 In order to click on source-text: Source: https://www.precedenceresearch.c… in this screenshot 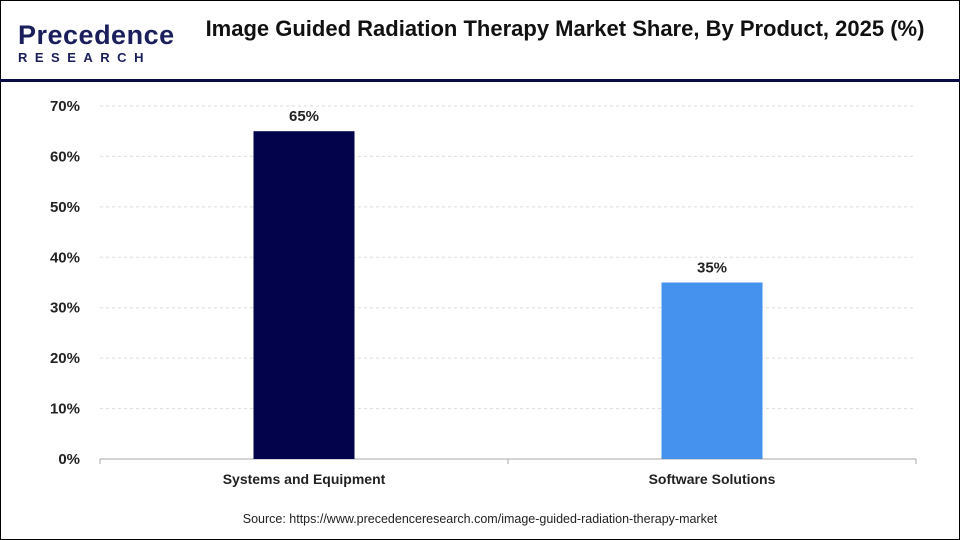, I will do `click(480, 519)`.